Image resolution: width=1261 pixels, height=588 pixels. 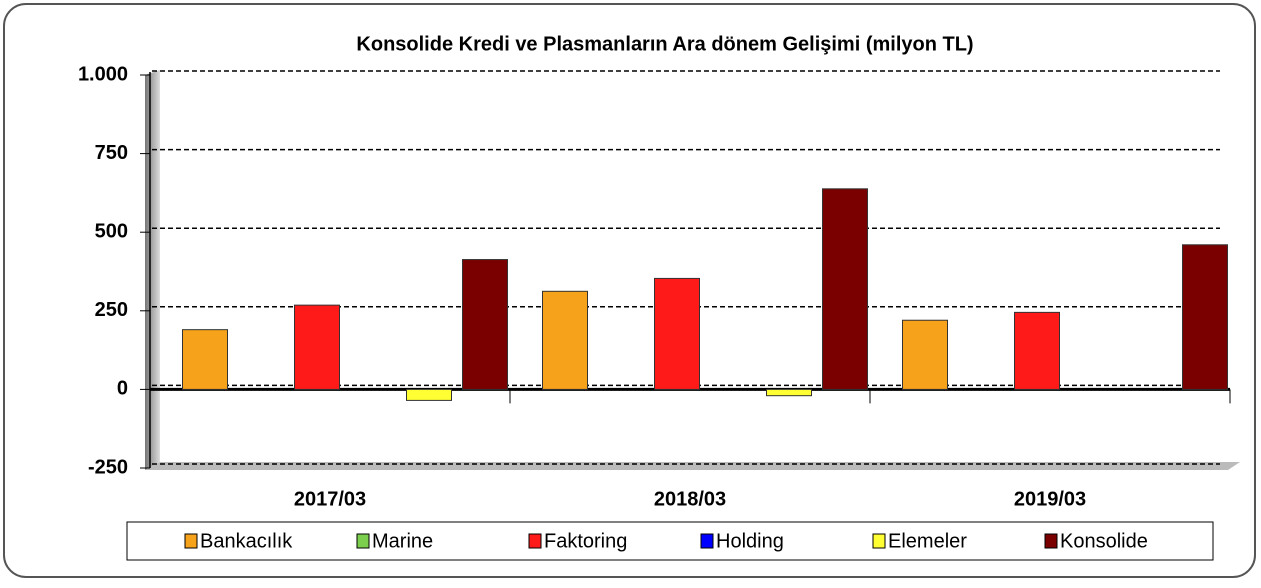 What do you see at coordinates (402, 541) in the screenshot?
I see `legend-label: Marine` at bounding box center [402, 541].